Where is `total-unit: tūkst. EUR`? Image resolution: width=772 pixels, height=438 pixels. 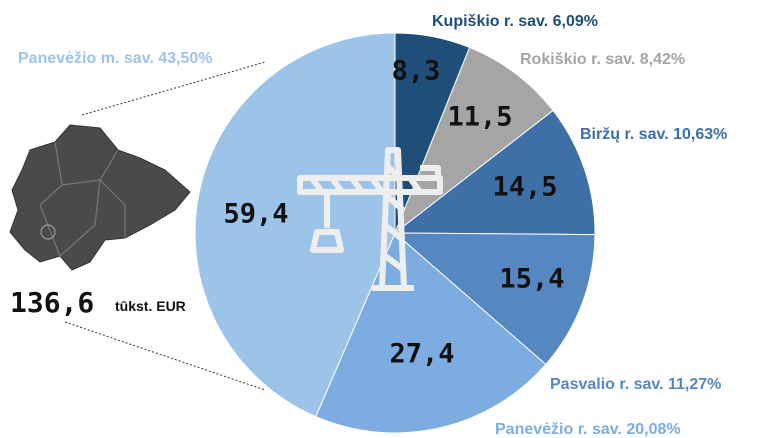
total-unit: tūkst. EUR is located at coordinates (150, 306).